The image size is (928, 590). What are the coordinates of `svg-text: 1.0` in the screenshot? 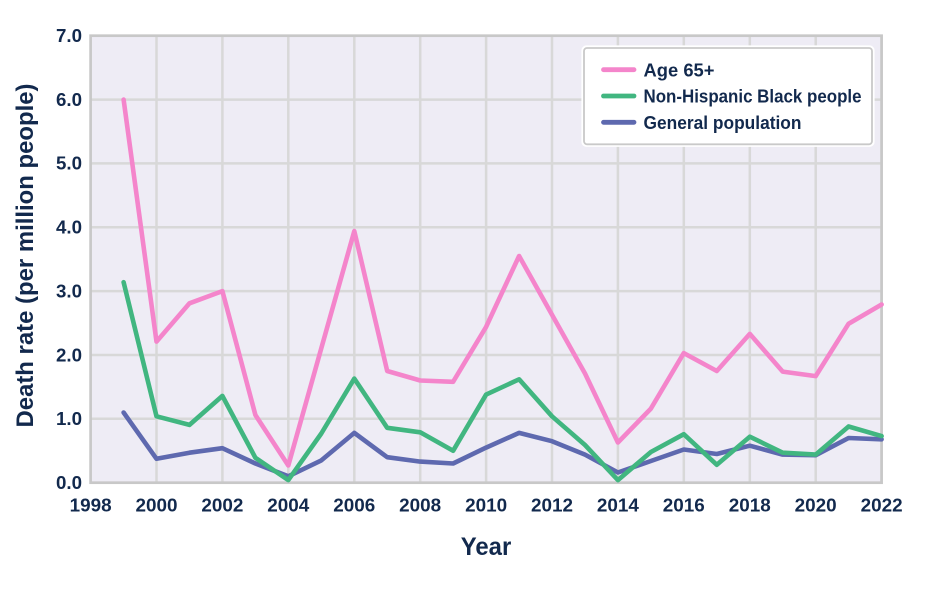 It's located at (69, 418).